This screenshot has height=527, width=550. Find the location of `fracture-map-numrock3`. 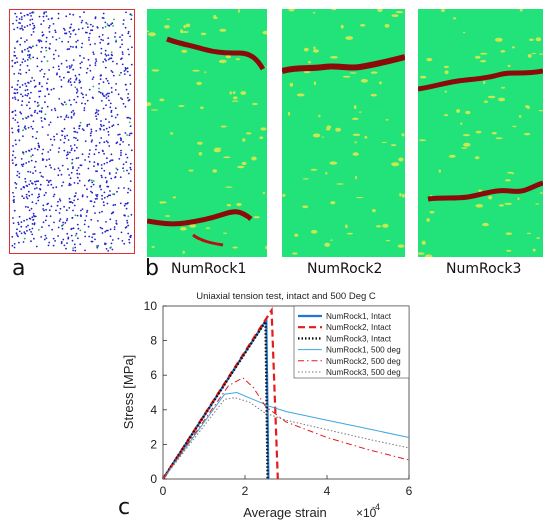

fracture-map-numrock3 is located at coordinates (480, 133).